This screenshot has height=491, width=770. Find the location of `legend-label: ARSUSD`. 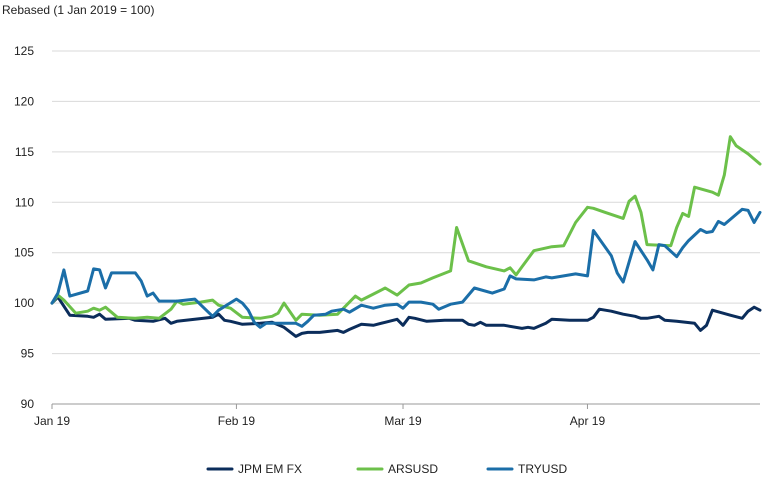

legend-label: ARSUSD is located at coordinates (413, 469).